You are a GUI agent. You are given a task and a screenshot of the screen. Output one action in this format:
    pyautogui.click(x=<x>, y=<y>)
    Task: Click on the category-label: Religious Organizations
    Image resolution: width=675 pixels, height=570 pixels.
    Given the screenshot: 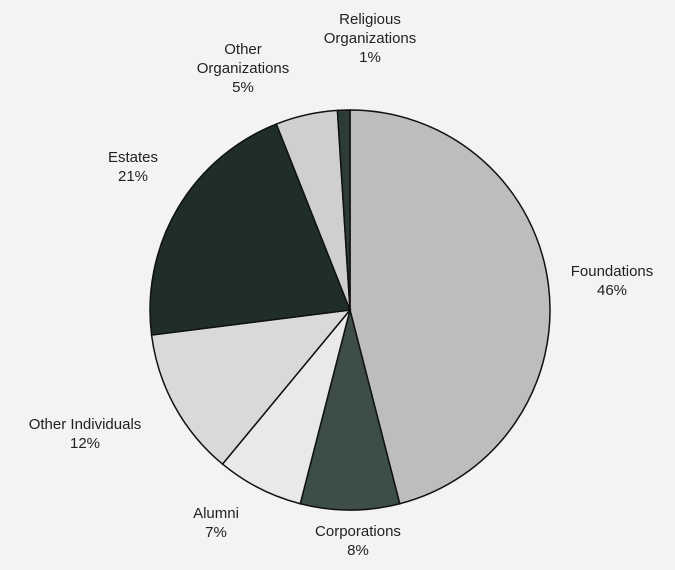 What is the action you would take?
    pyautogui.click(x=370, y=29)
    